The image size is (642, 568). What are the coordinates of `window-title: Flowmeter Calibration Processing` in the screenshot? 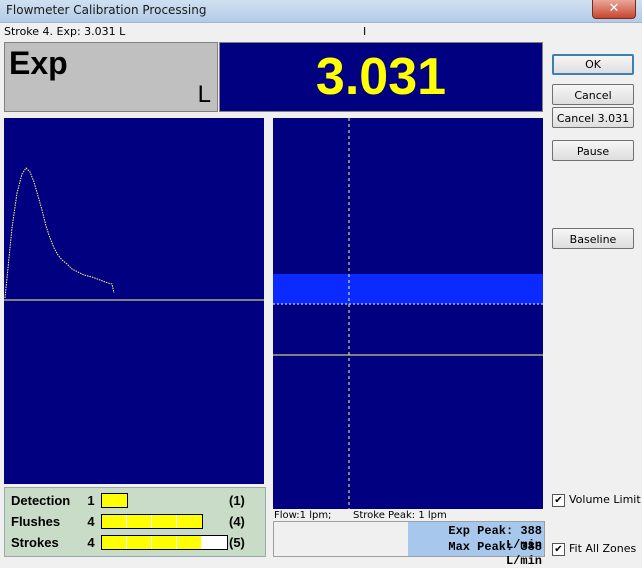 It's located at (106, 10).